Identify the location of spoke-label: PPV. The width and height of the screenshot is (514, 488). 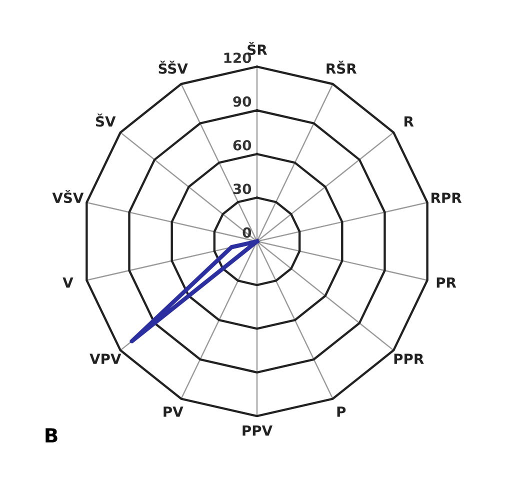
(257, 431).